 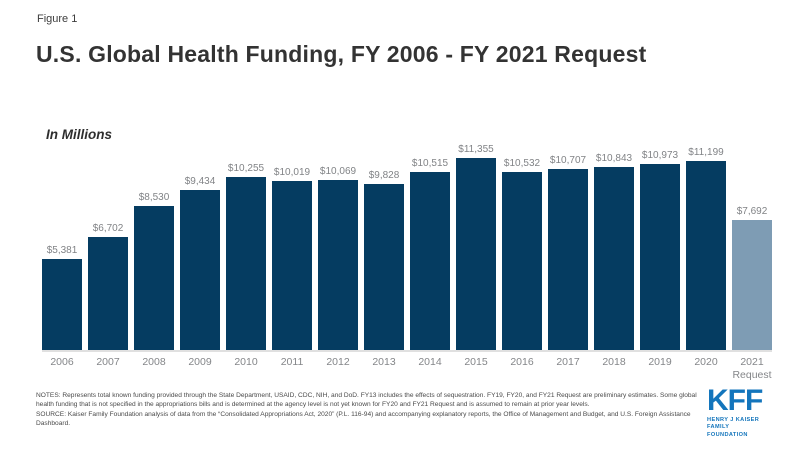 What do you see at coordinates (338, 362) in the screenshot?
I see `x-axis-label: 2012` at bounding box center [338, 362].